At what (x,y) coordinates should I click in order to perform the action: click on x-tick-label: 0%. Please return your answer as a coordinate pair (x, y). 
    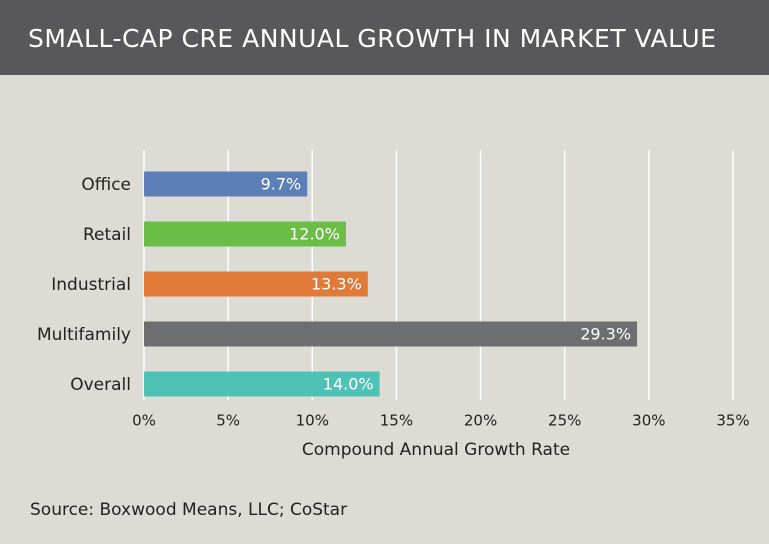
    Looking at the image, I should click on (144, 421).